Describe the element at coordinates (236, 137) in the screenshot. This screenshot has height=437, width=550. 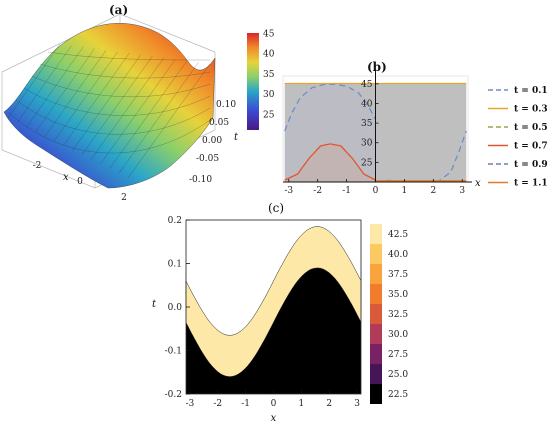
I see `panel-a-t-label: t` at that location.